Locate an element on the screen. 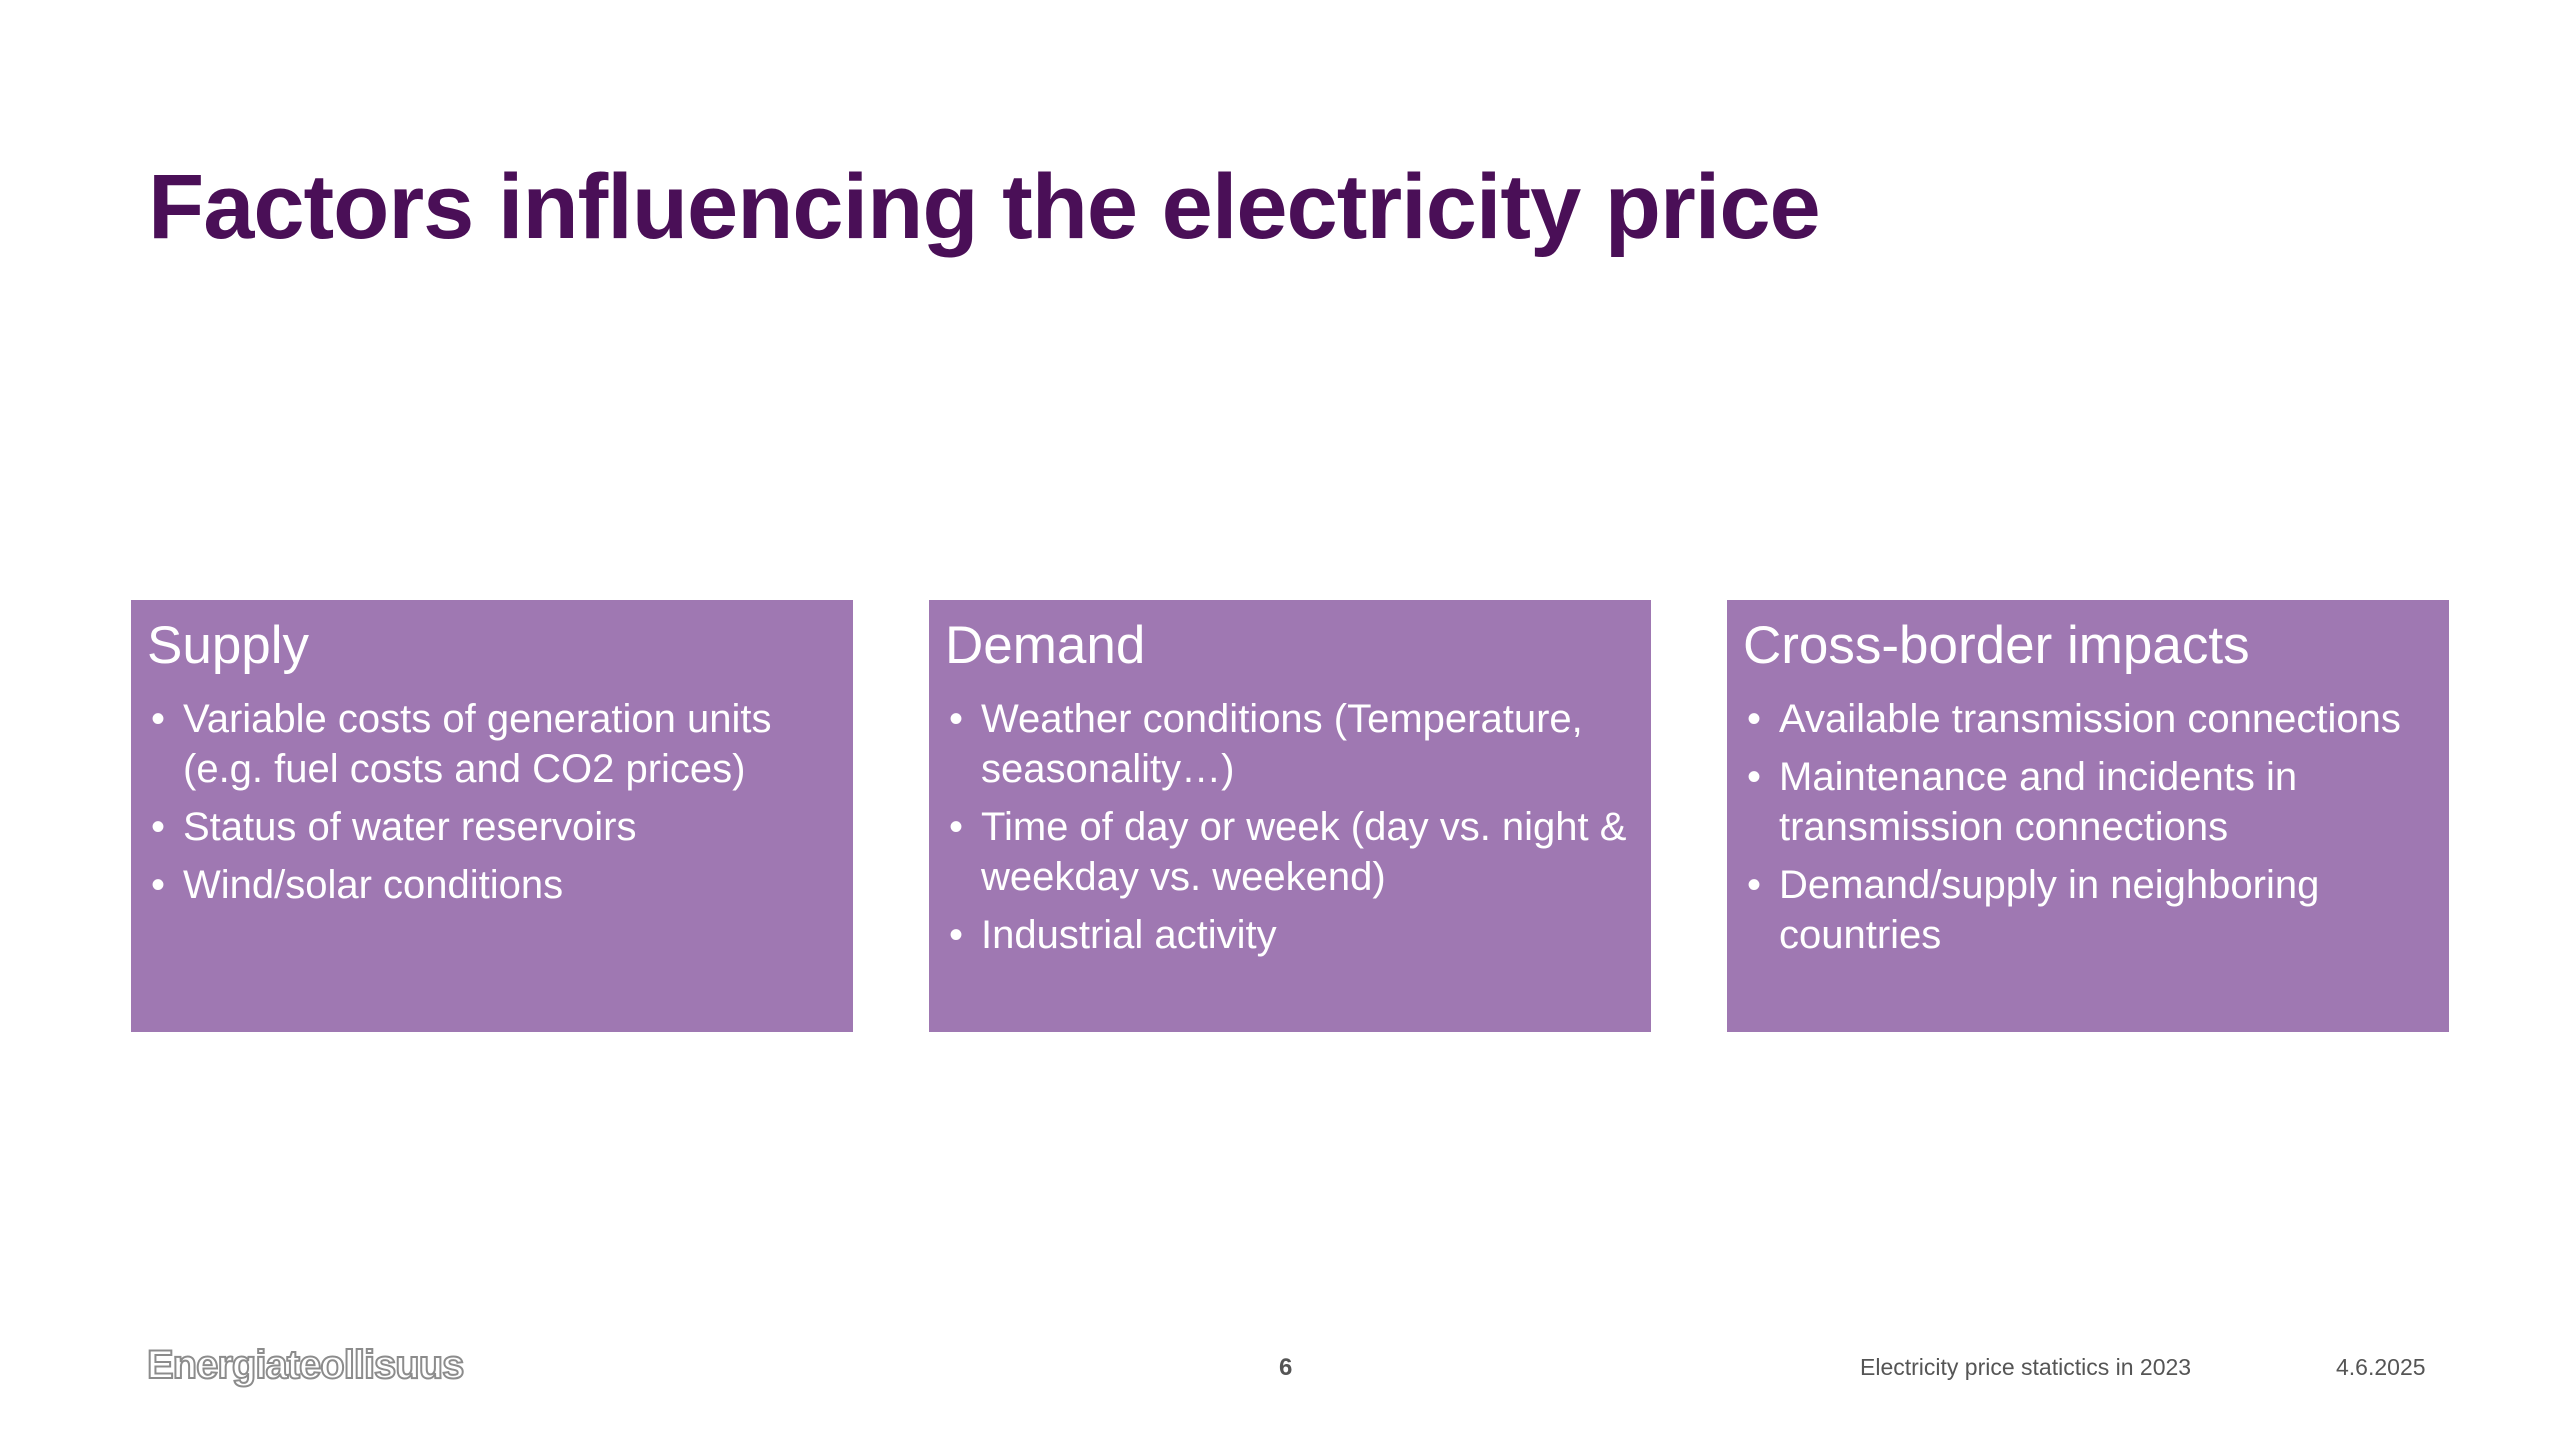  cross-border-heading: Cross-border impacts is located at coordinates (1996, 645).